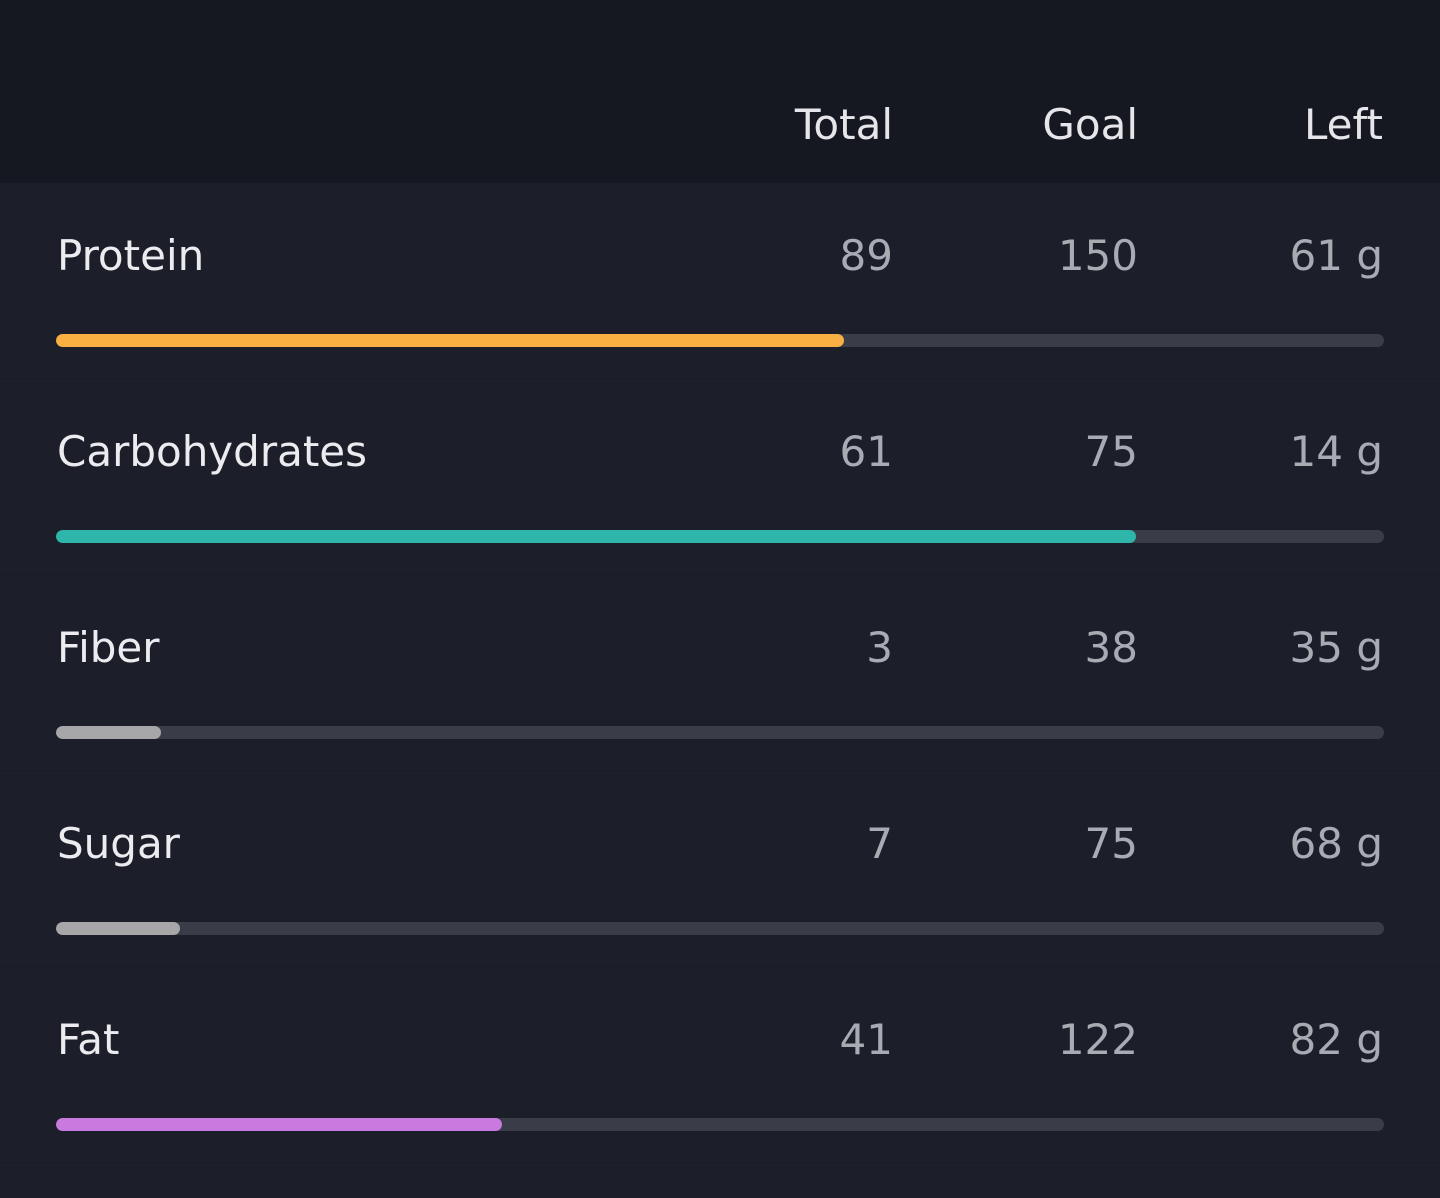 Image resolution: width=1440 pixels, height=1198 pixels. I want to click on goal-value: 150, so click(1097, 255).